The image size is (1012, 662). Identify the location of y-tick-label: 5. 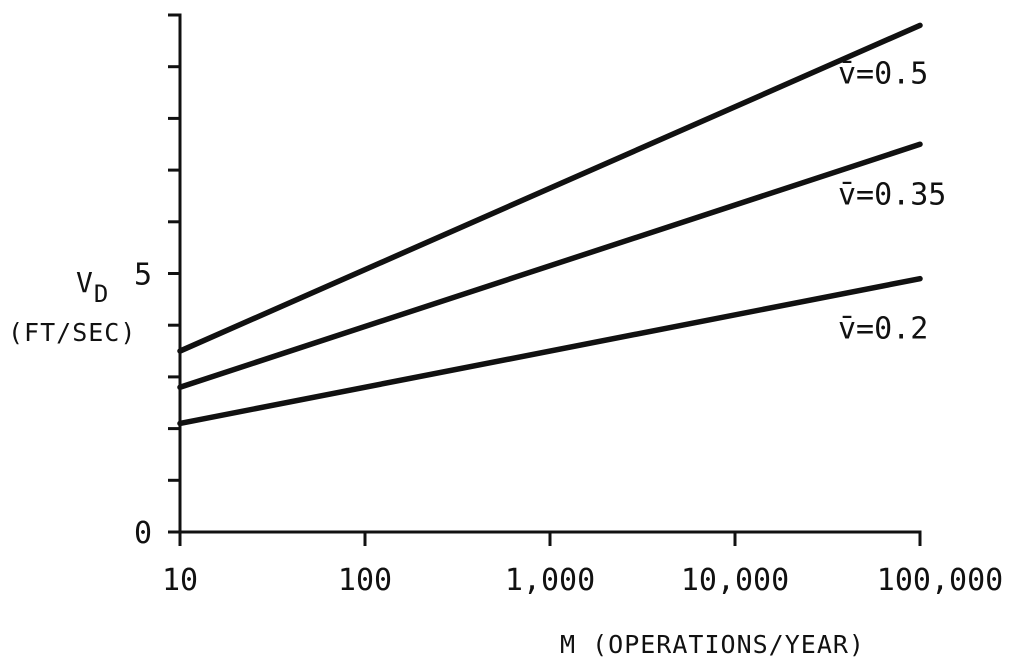
(143, 275).